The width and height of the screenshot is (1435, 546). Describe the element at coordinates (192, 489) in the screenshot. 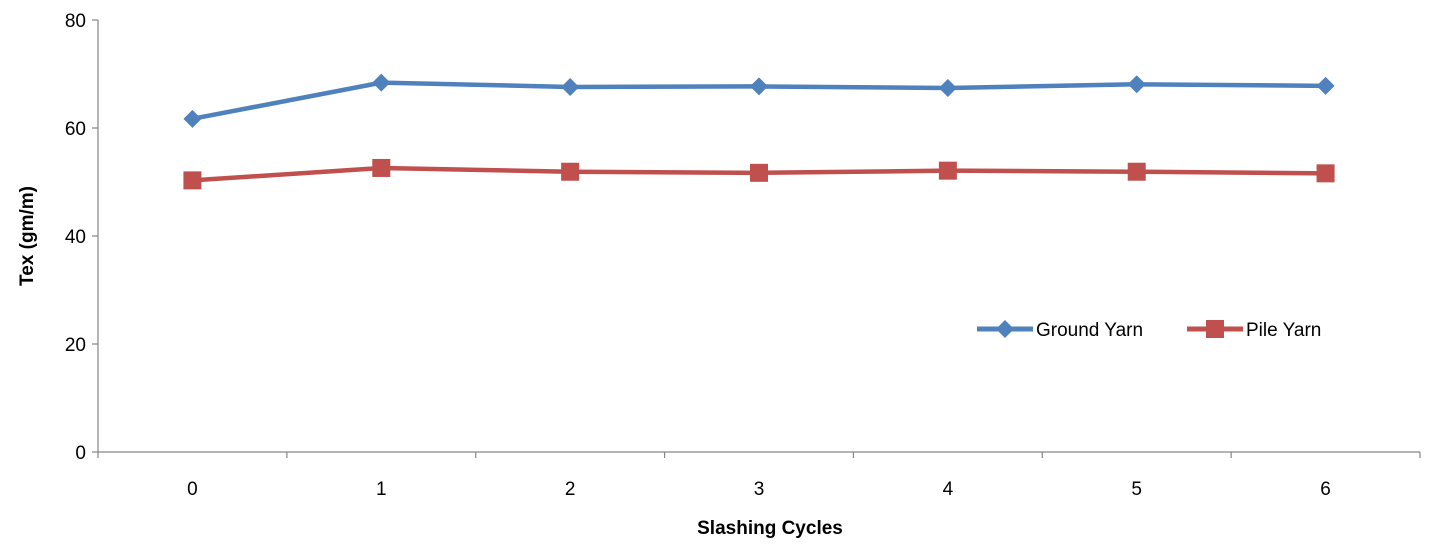

I see `x-tick-label: 0` at that location.